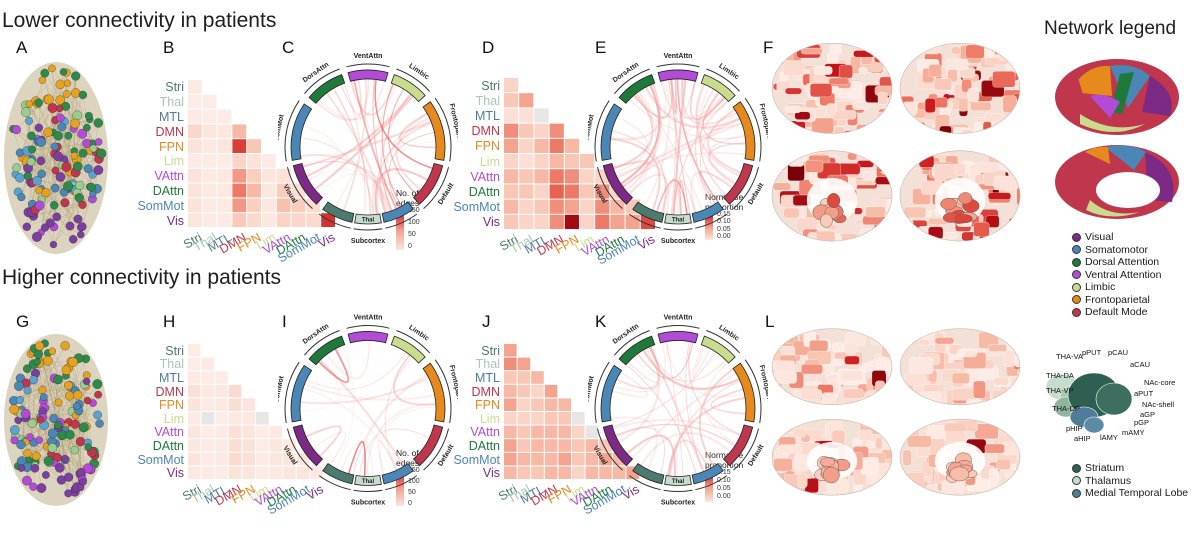 The image size is (1191, 540). Describe the element at coordinates (1131, 275) in the screenshot. I see `legend-item: Ventral Attention` at that location.